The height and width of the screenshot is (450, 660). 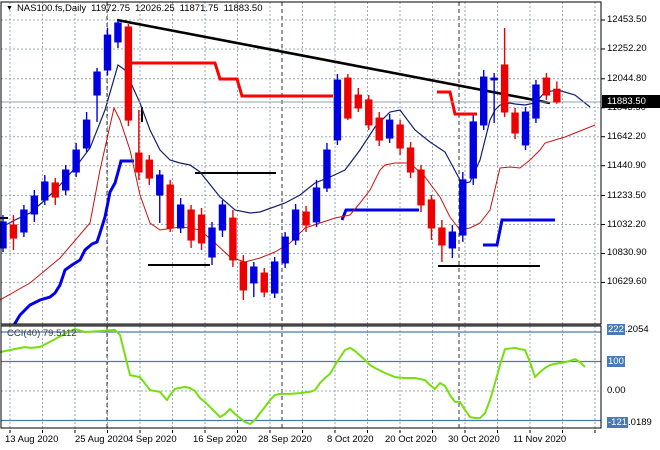 I want to click on cci-axis-label: 100, so click(x=616, y=361).